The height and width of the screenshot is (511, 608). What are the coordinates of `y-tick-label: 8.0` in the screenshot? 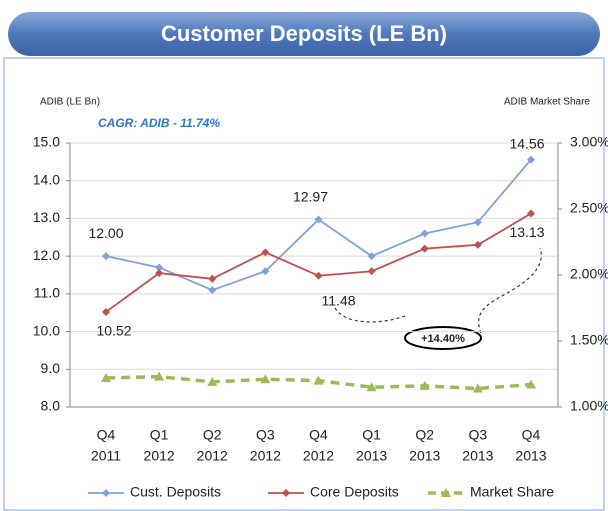 It's located at (51, 406).